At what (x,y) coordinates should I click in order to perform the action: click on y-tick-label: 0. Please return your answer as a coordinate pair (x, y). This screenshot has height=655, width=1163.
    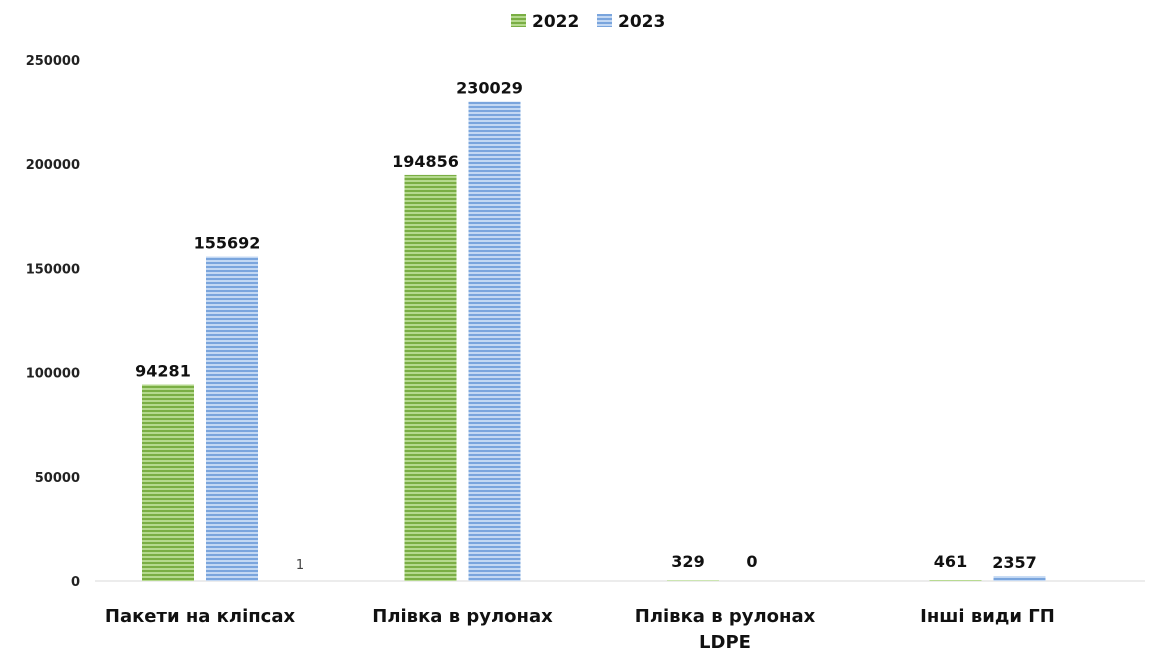
    Looking at the image, I should click on (75, 582).